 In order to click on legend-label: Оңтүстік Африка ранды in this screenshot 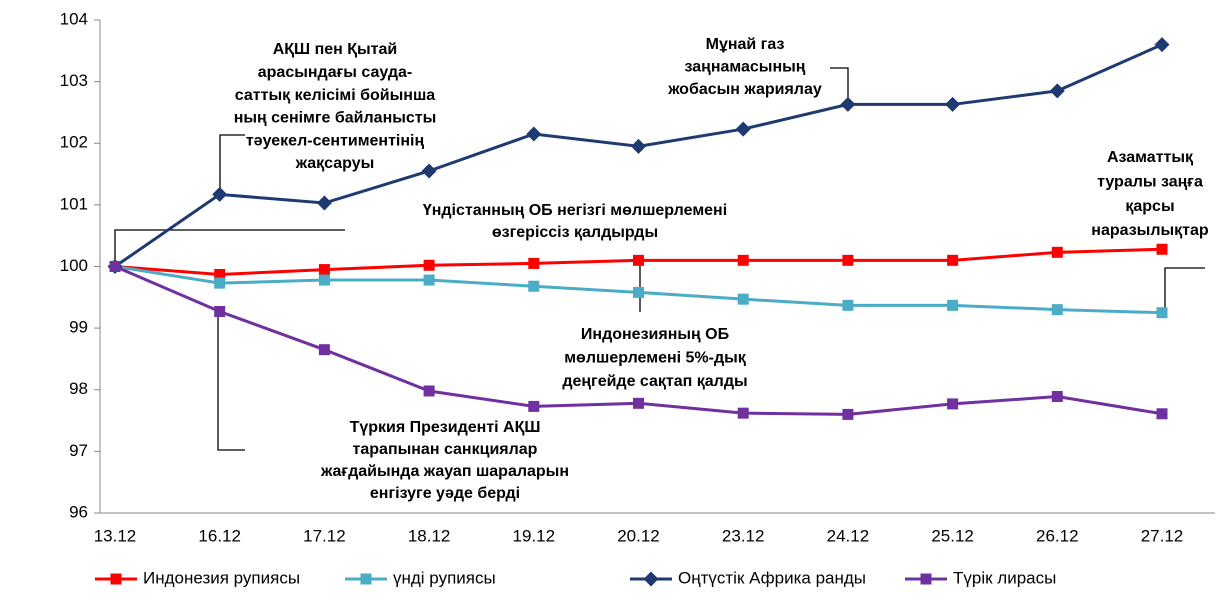, I will do `click(772, 577)`.